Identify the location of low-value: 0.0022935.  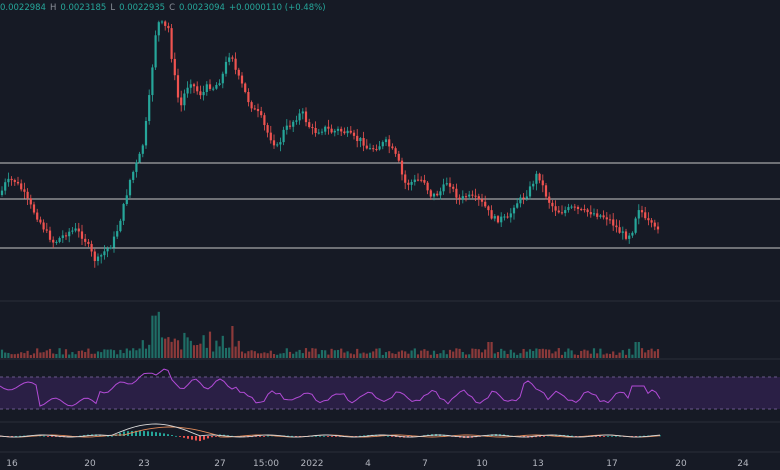
(142, 8).